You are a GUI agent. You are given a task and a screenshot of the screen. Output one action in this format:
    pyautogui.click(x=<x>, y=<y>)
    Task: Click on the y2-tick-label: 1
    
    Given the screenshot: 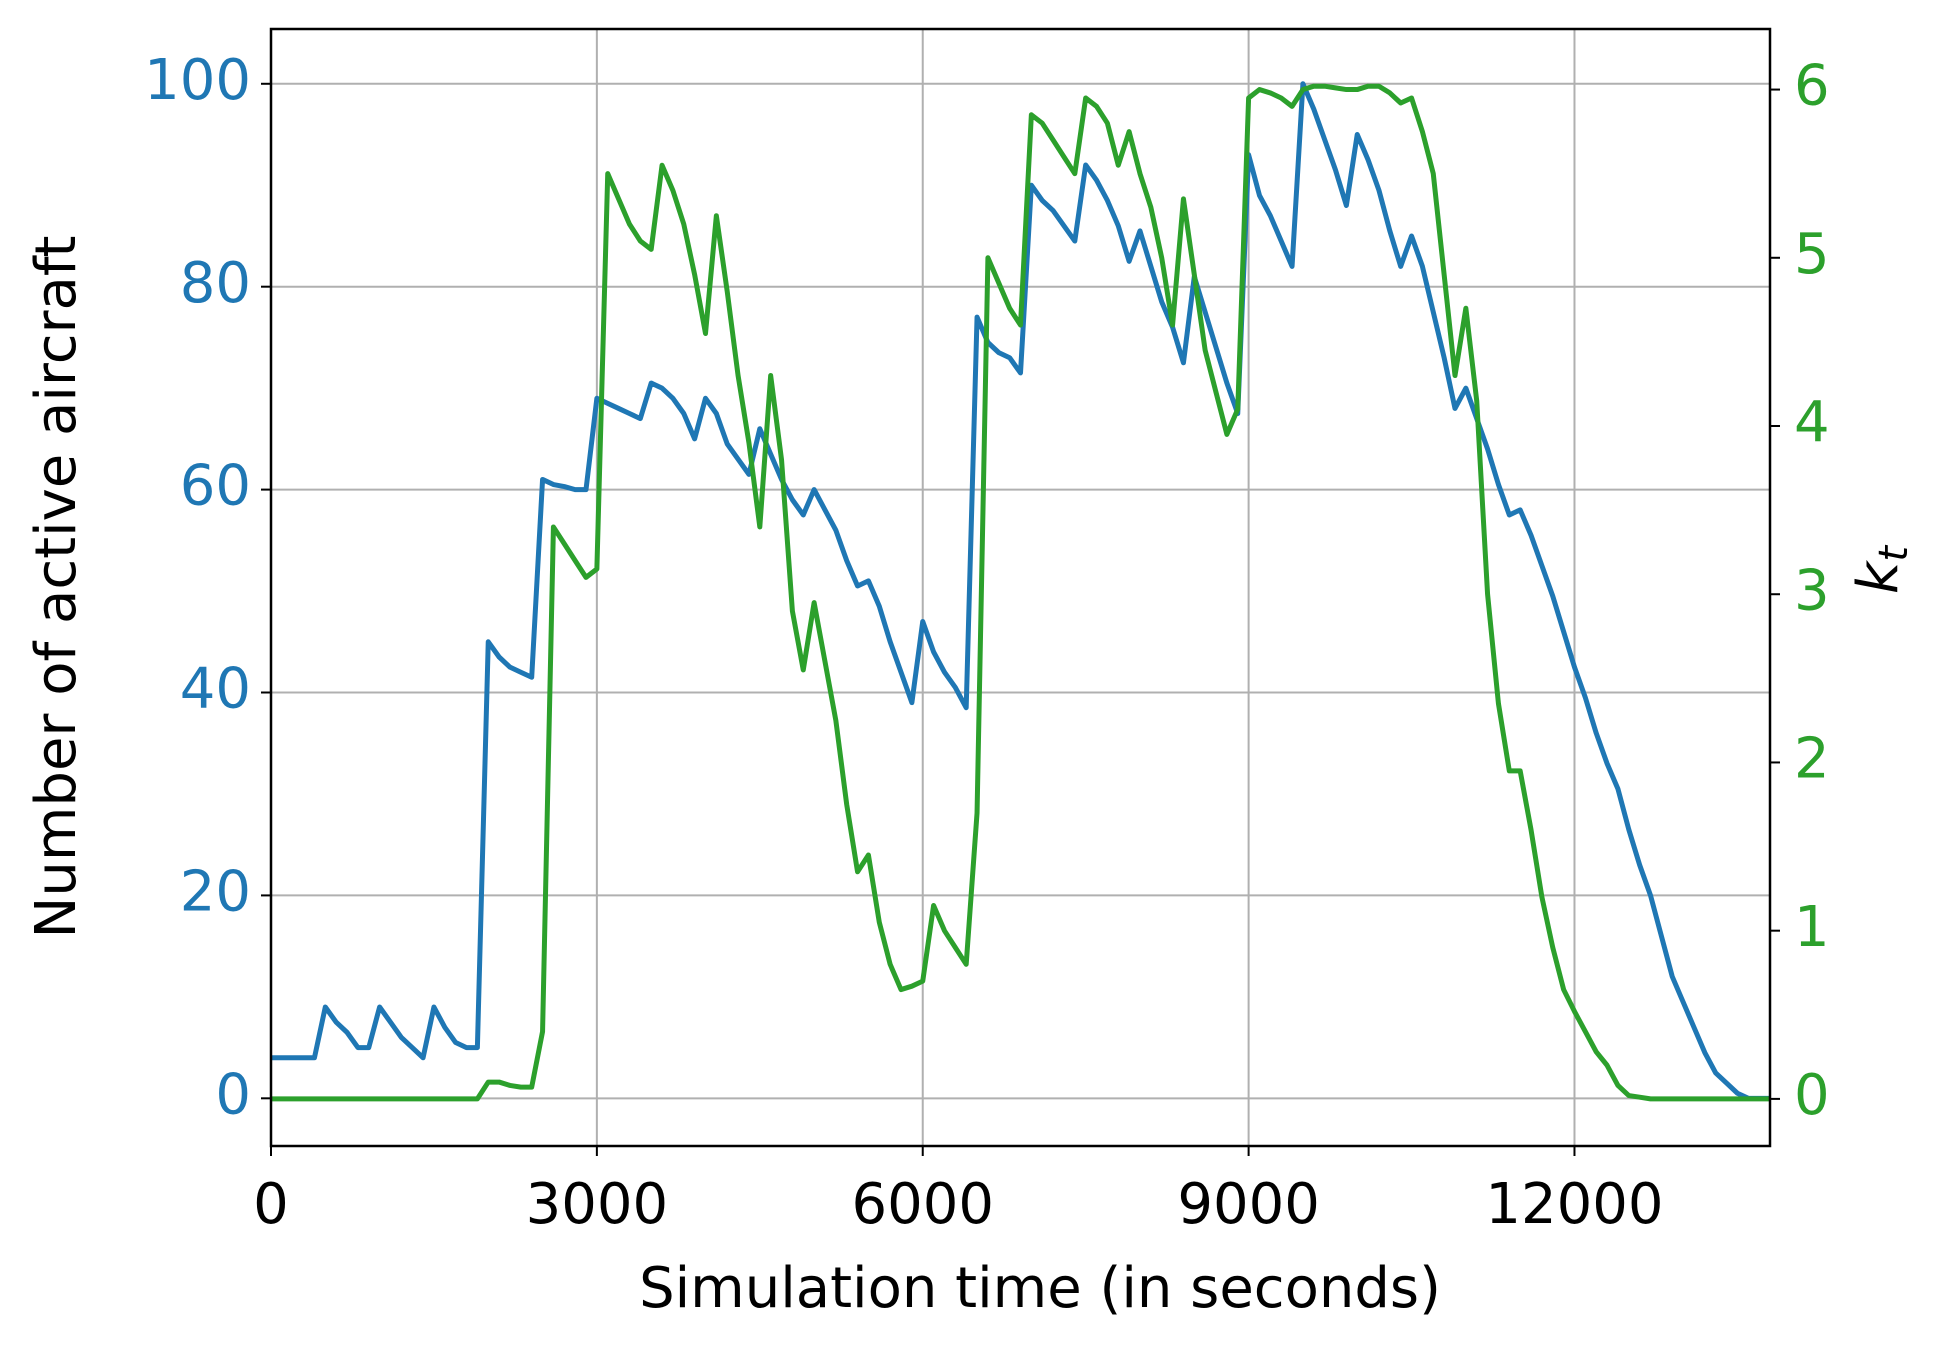 What is the action you would take?
    pyautogui.click(x=1812, y=927)
    